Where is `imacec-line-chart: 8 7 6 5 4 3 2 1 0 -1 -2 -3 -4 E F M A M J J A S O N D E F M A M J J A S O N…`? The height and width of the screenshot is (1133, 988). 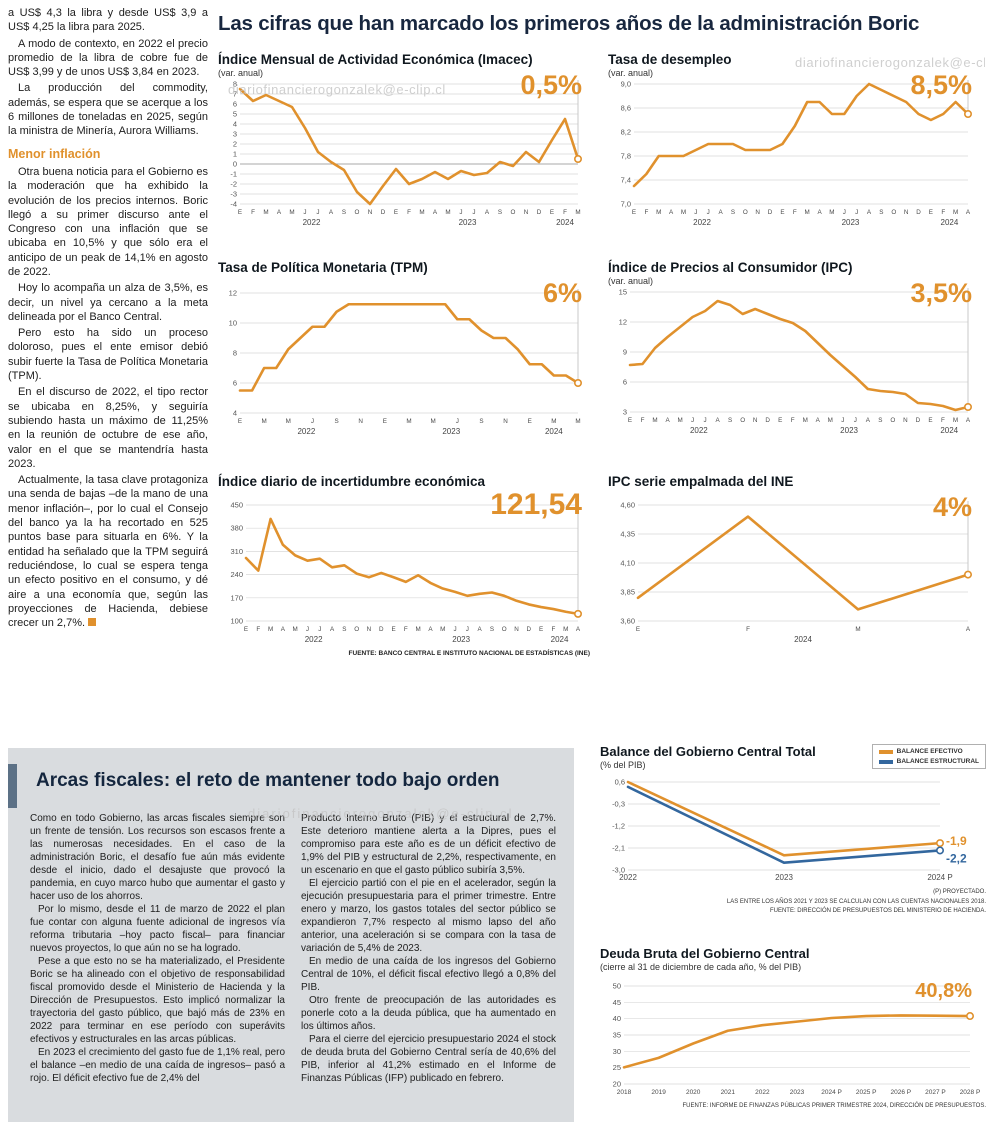 imacec-line-chart: 8 7 6 5 4 3 2 1 0 -1 -2 -3 -4 E F M A M J J A S O N D E F M A M J J A S O N… is located at coordinates (404, 154).